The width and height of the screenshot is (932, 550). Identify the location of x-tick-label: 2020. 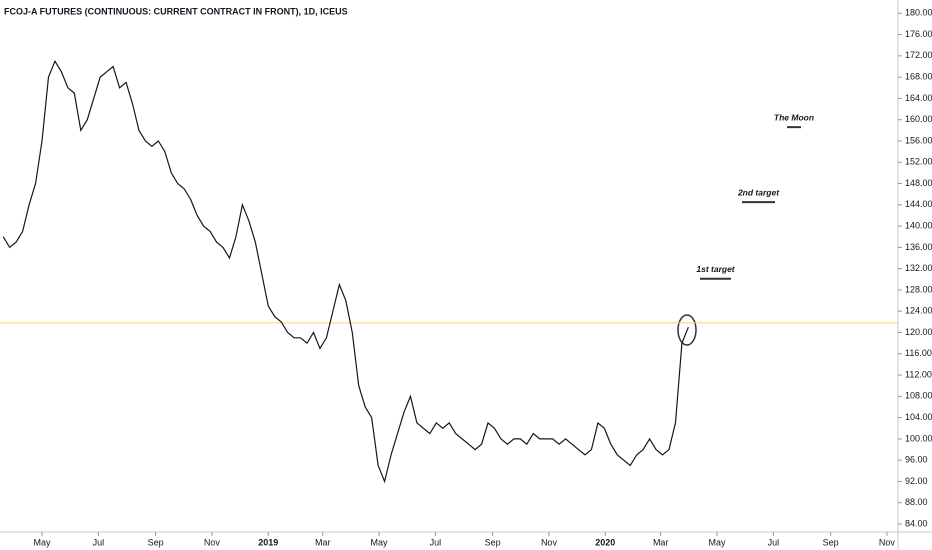
(605, 542).